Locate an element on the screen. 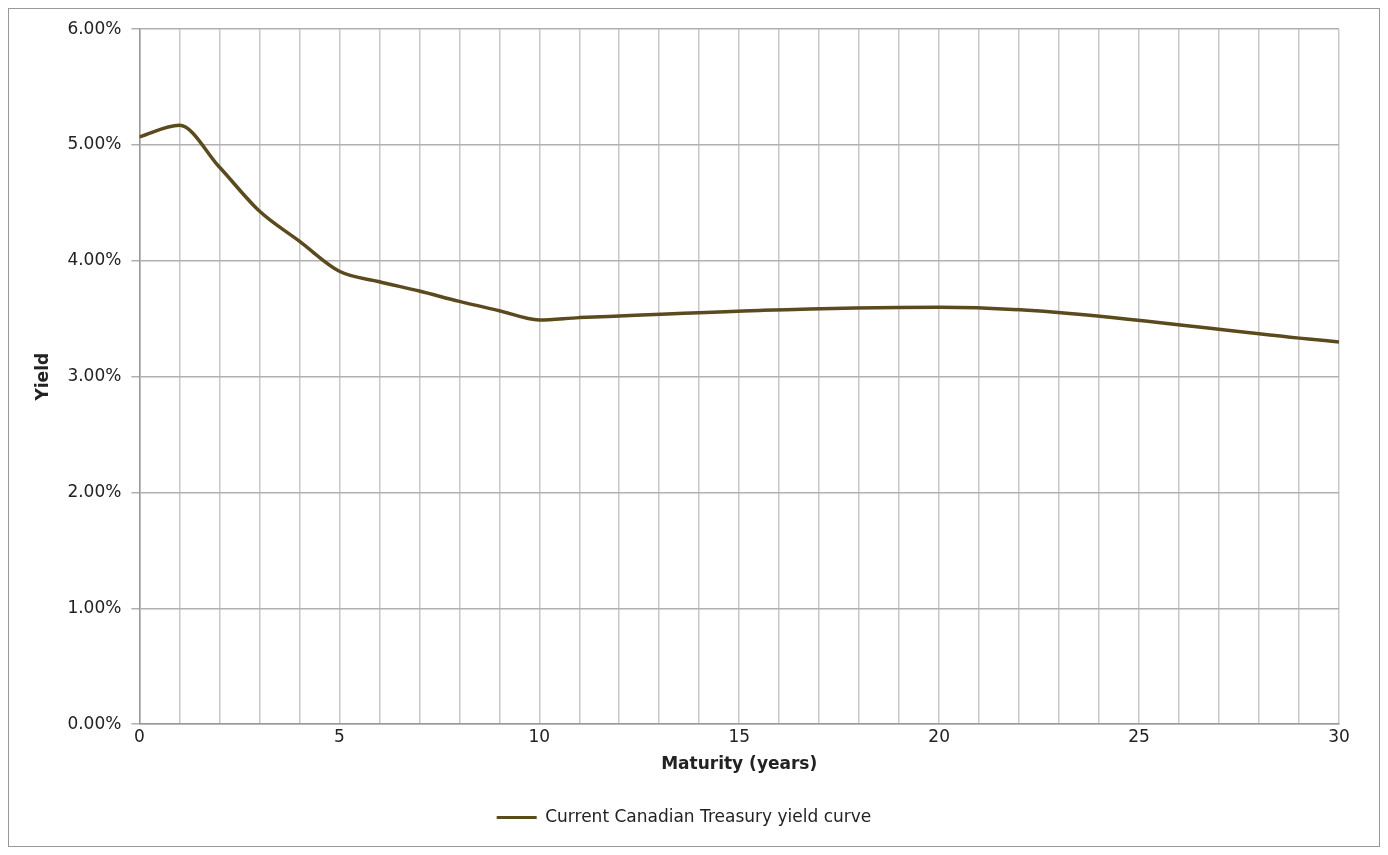  x-axis-title: Maturity (years) is located at coordinates (739, 763).